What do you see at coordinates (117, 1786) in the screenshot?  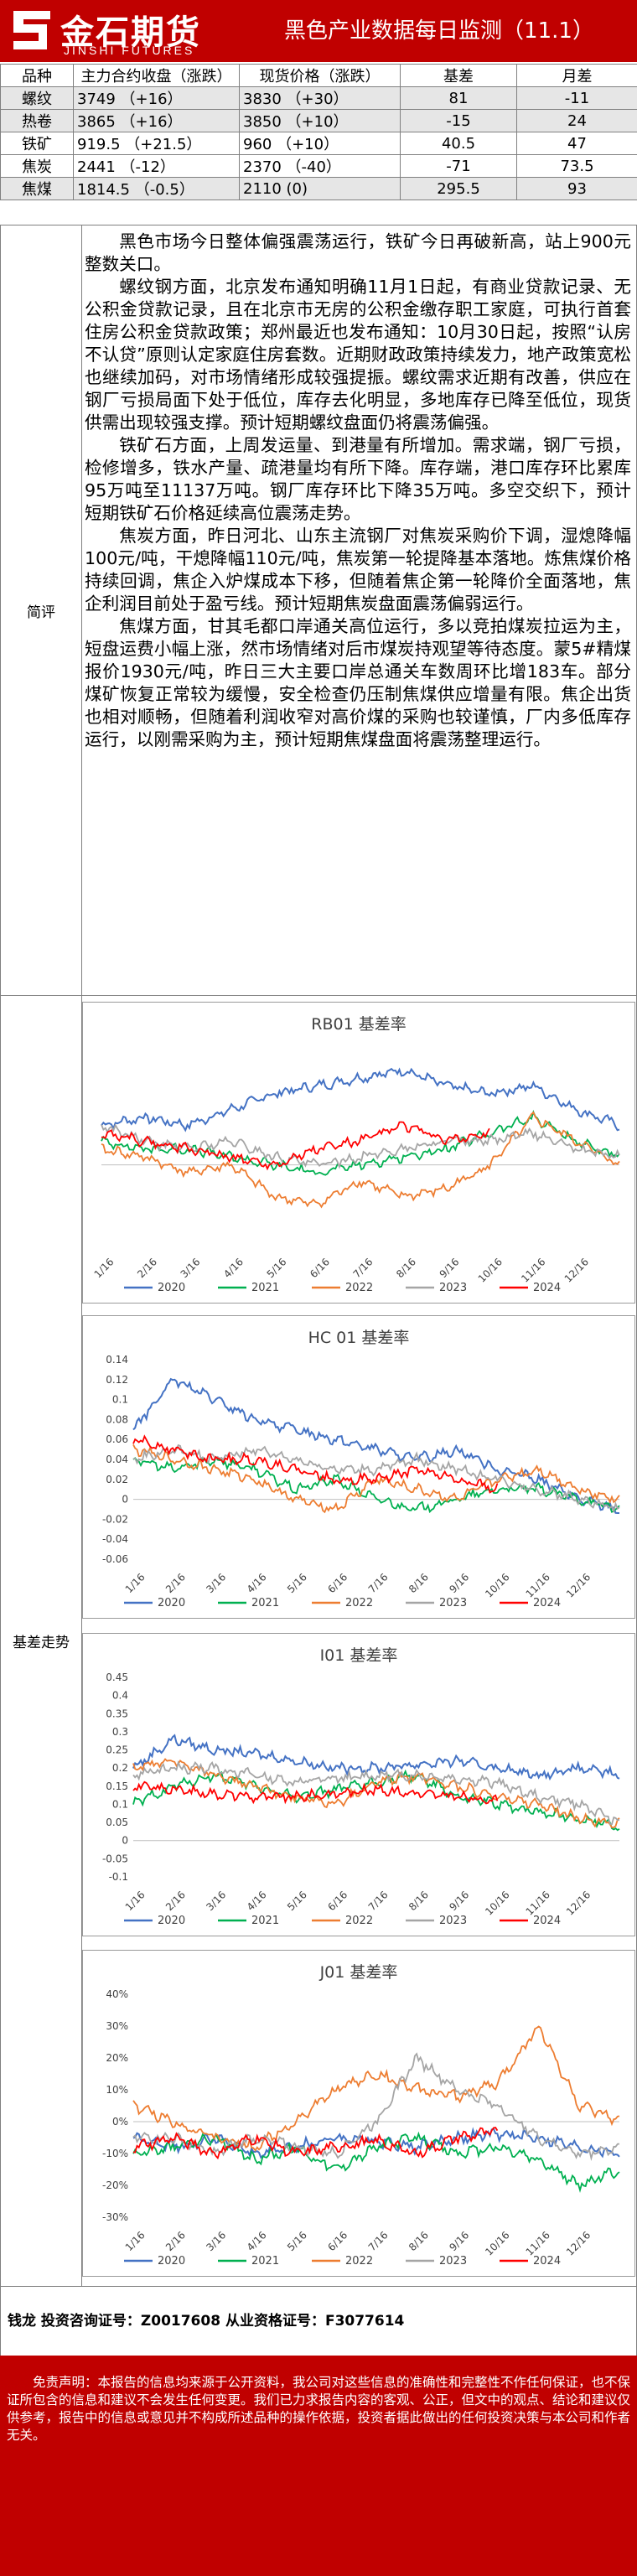 I see `y-tick-label: 0.15` at bounding box center [117, 1786].